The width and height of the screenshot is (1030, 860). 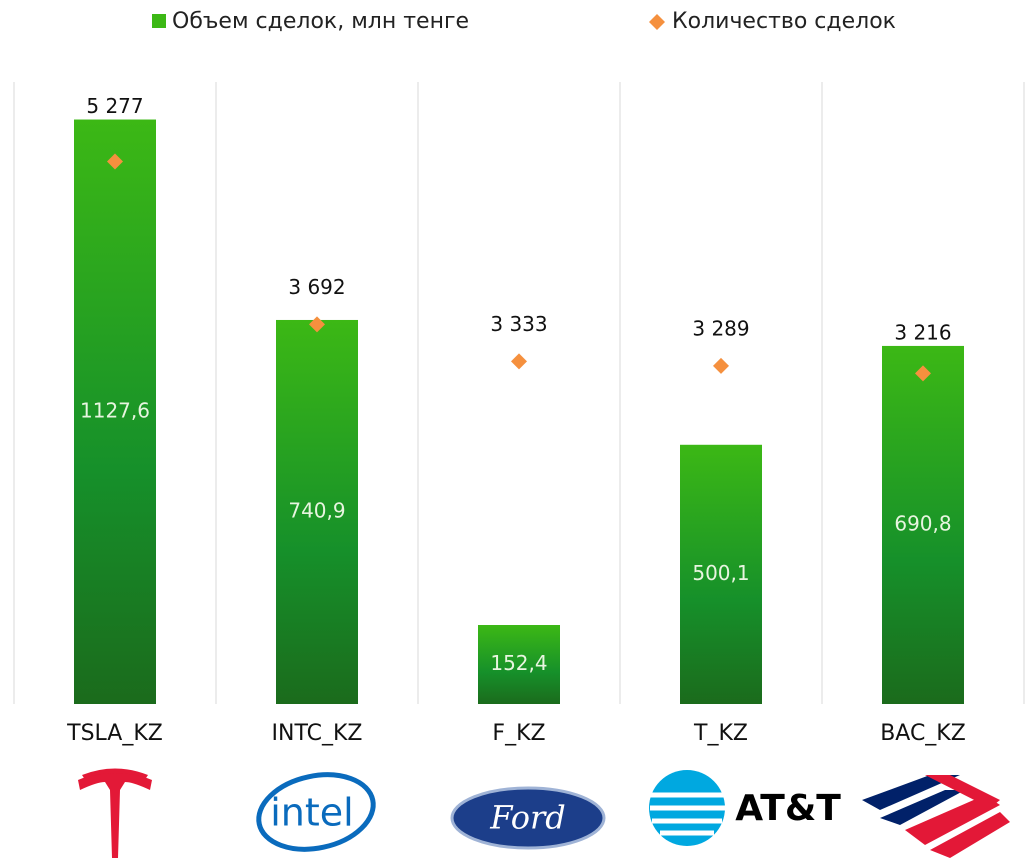 I want to click on count-value-label: 5 277, so click(x=114, y=106).